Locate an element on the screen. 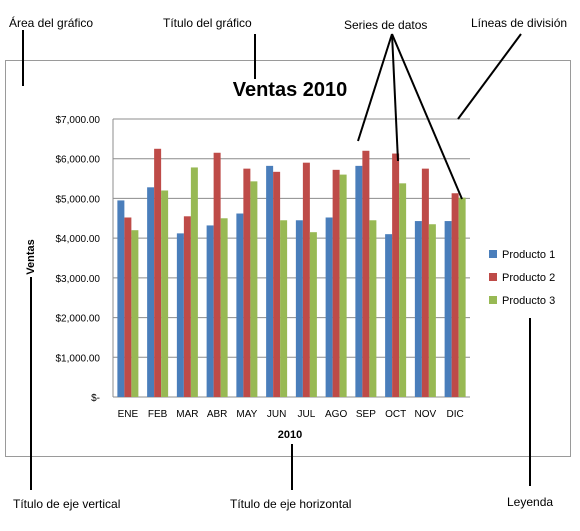 The width and height of the screenshot is (580, 531). bar-producto-1-jul is located at coordinates (299, 308).